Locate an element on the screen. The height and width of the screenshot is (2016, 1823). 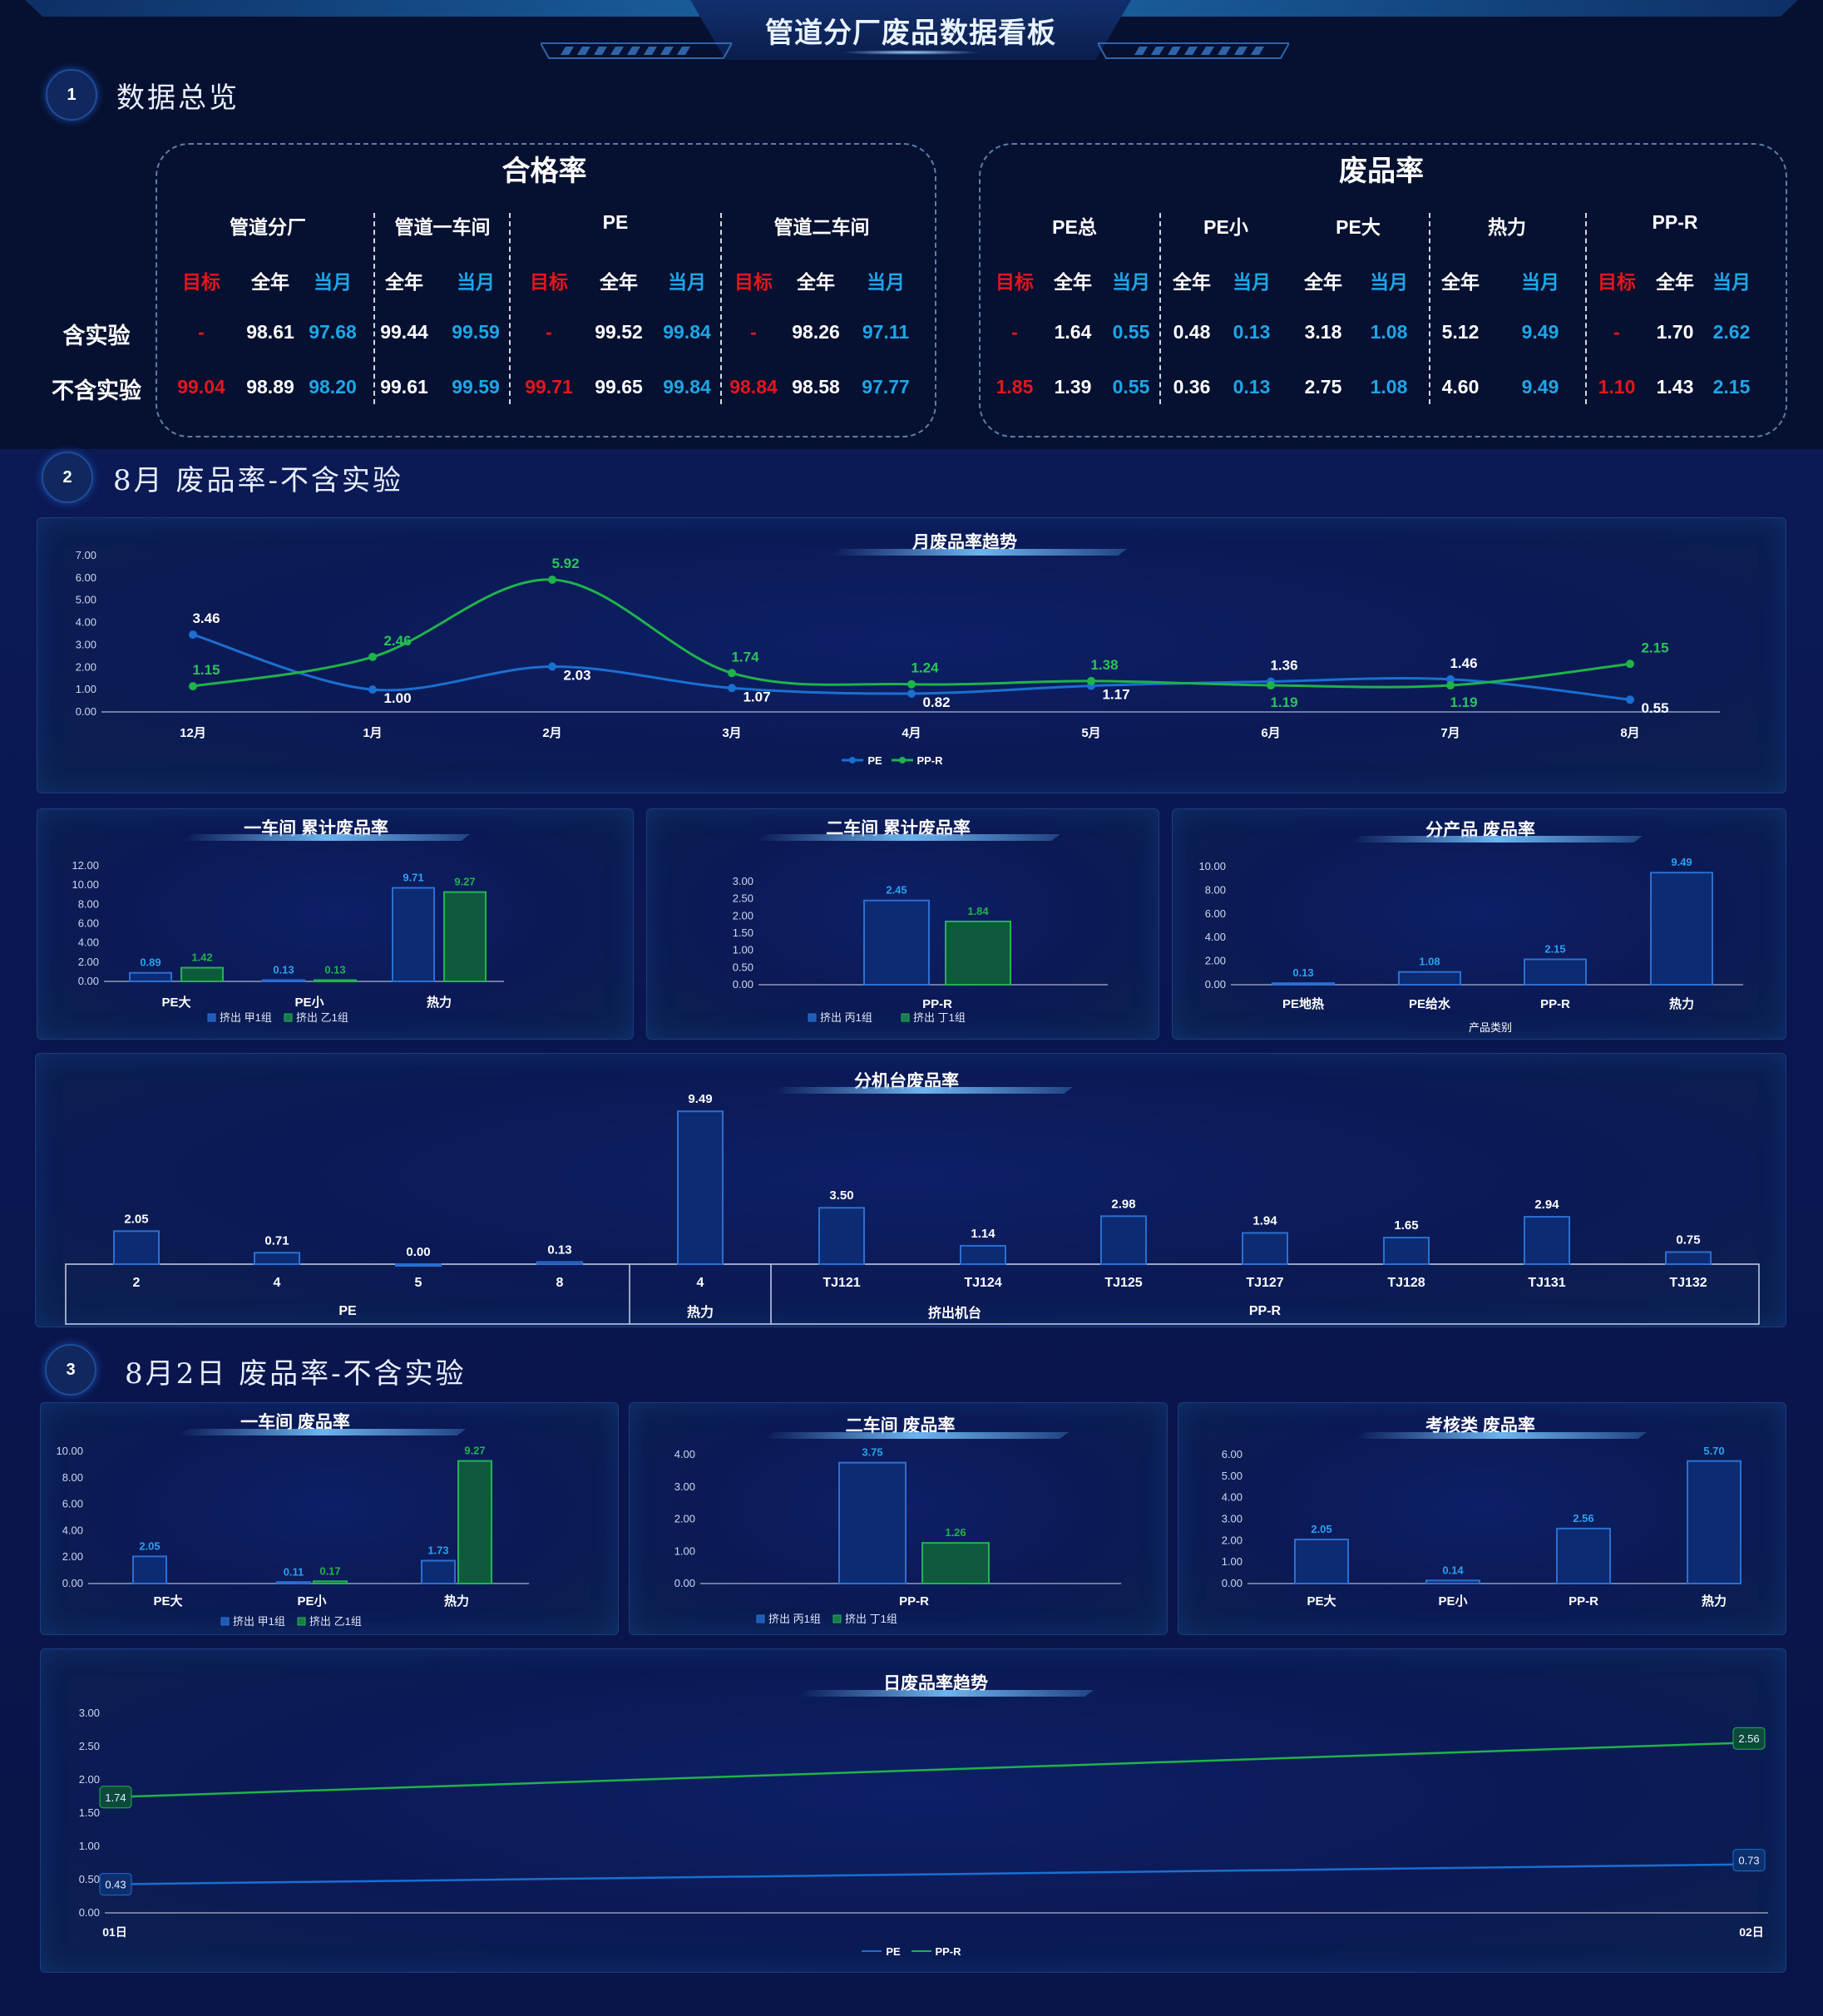
legend-label: 挤出 丁1组 is located at coordinates (939, 1017).